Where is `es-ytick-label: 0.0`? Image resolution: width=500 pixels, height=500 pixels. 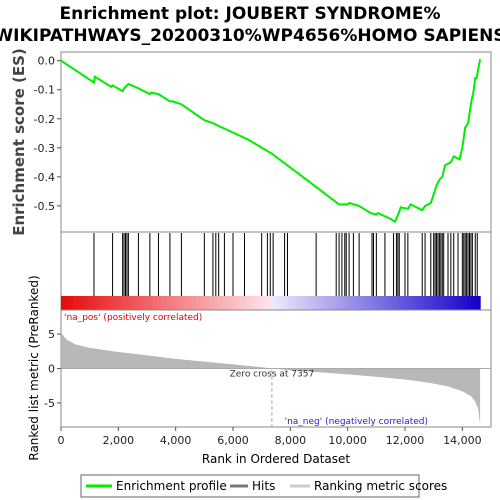
es-ytick-label: 0.0 is located at coordinates (47, 61).